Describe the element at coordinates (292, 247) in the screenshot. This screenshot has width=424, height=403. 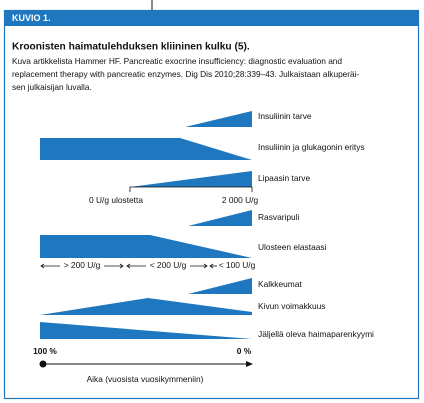
I see `row-label: Ulosteen elastaasi` at that location.